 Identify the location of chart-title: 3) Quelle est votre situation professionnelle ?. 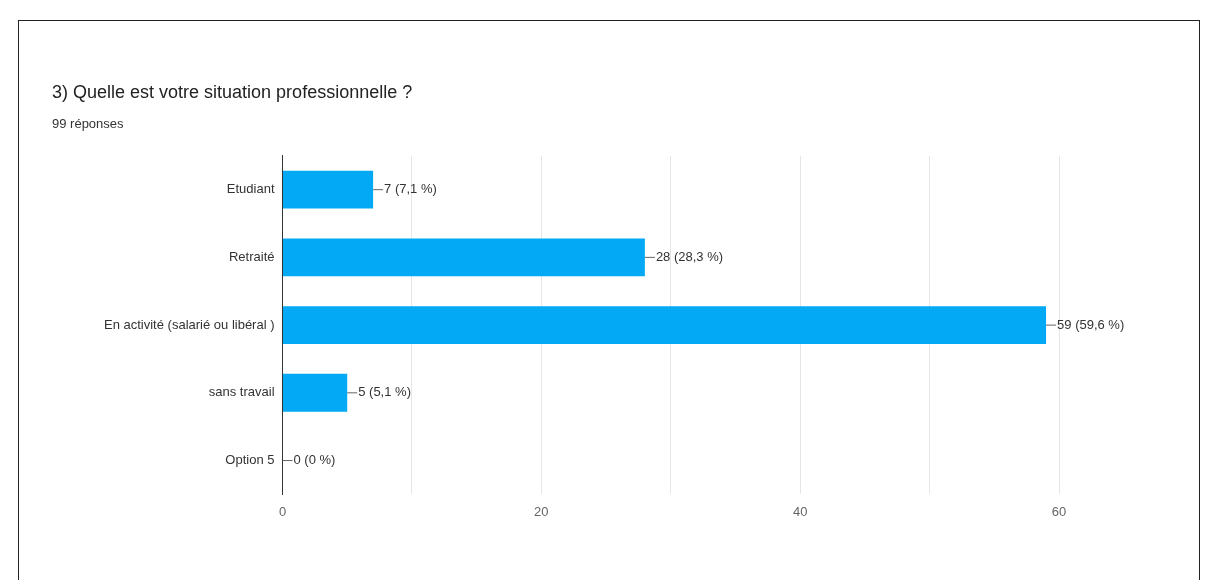
(232, 92).